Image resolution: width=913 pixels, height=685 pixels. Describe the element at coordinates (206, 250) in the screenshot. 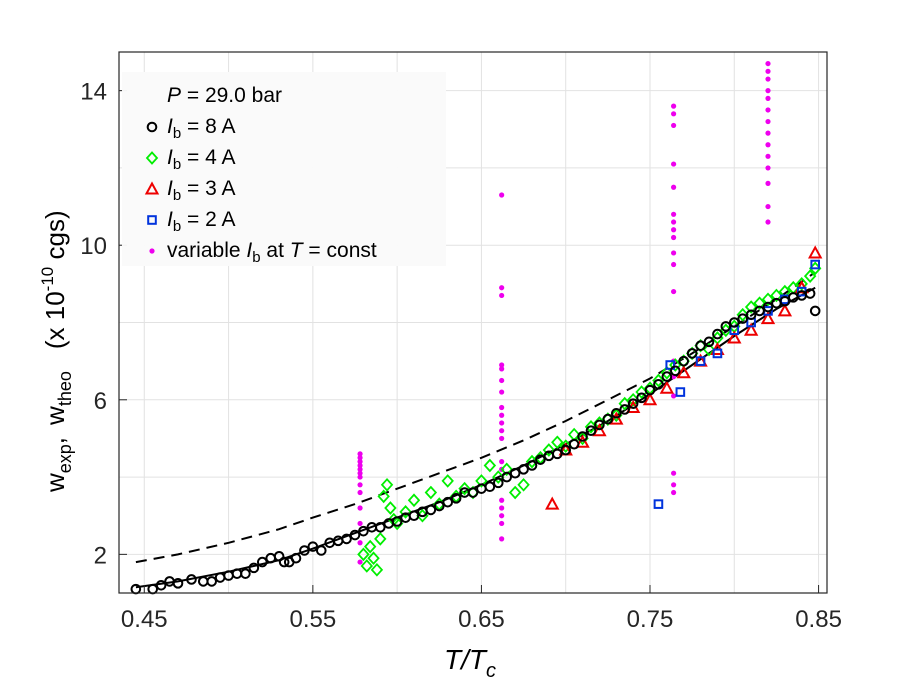

I see `legend-var-pre: variable` at that location.